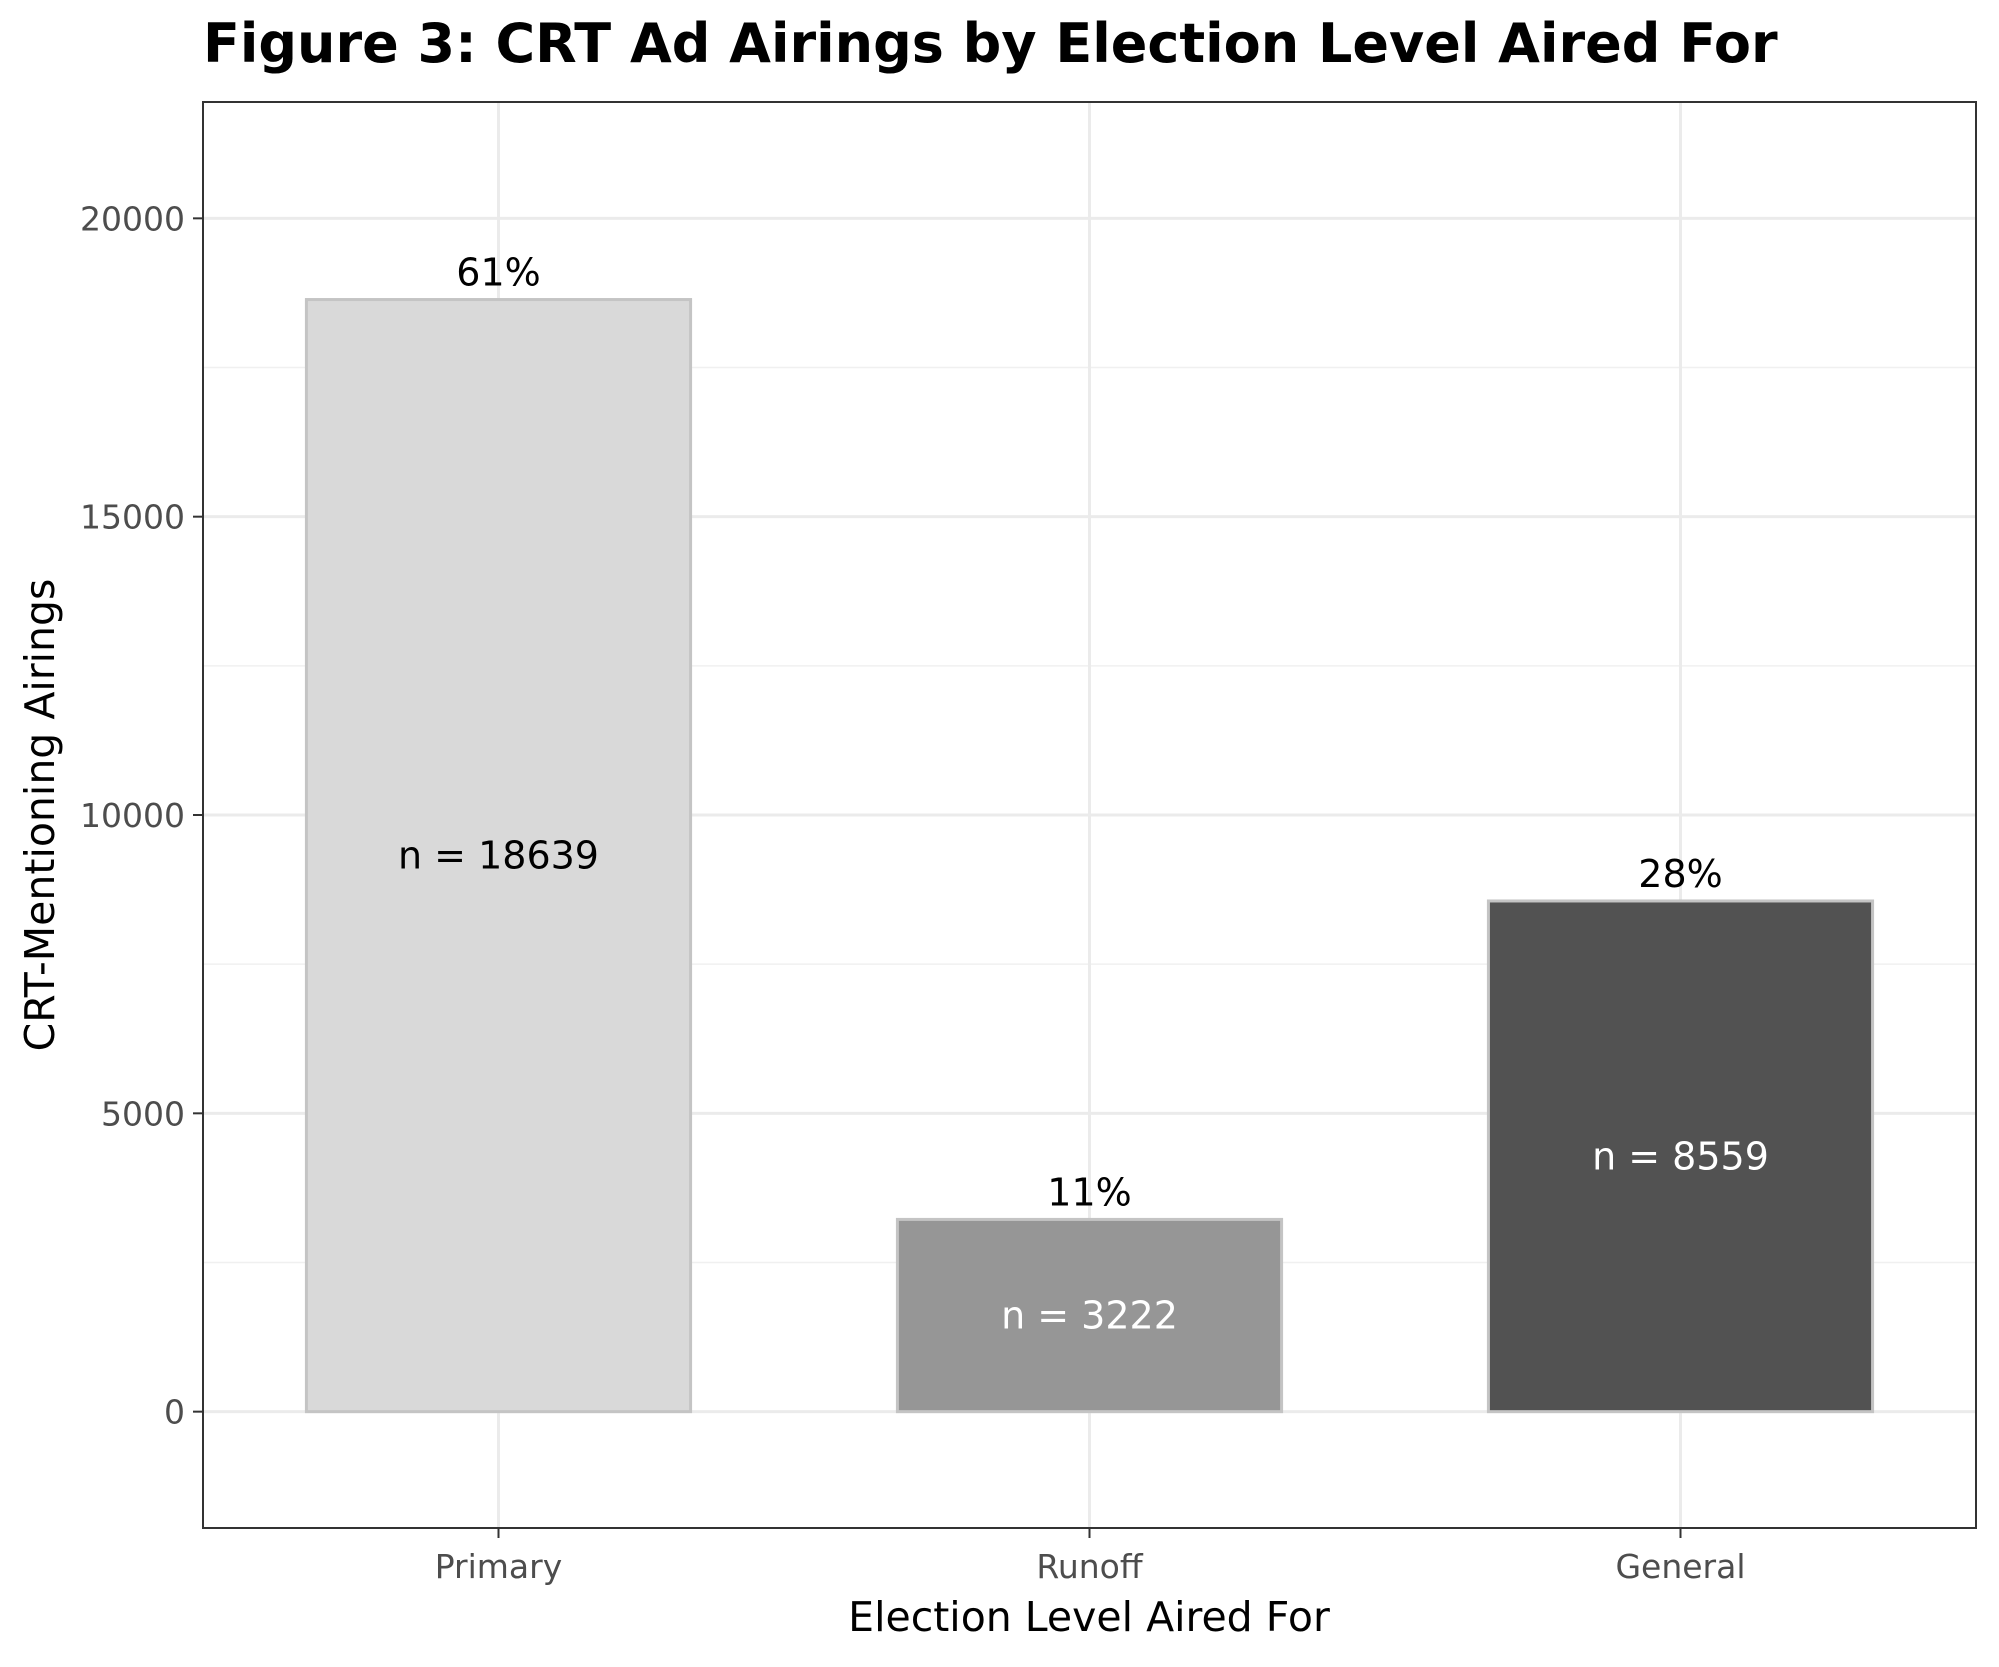  What do you see at coordinates (499, 1566) in the screenshot?
I see `x-tick-label: Primary` at bounding box center [499, 1566].